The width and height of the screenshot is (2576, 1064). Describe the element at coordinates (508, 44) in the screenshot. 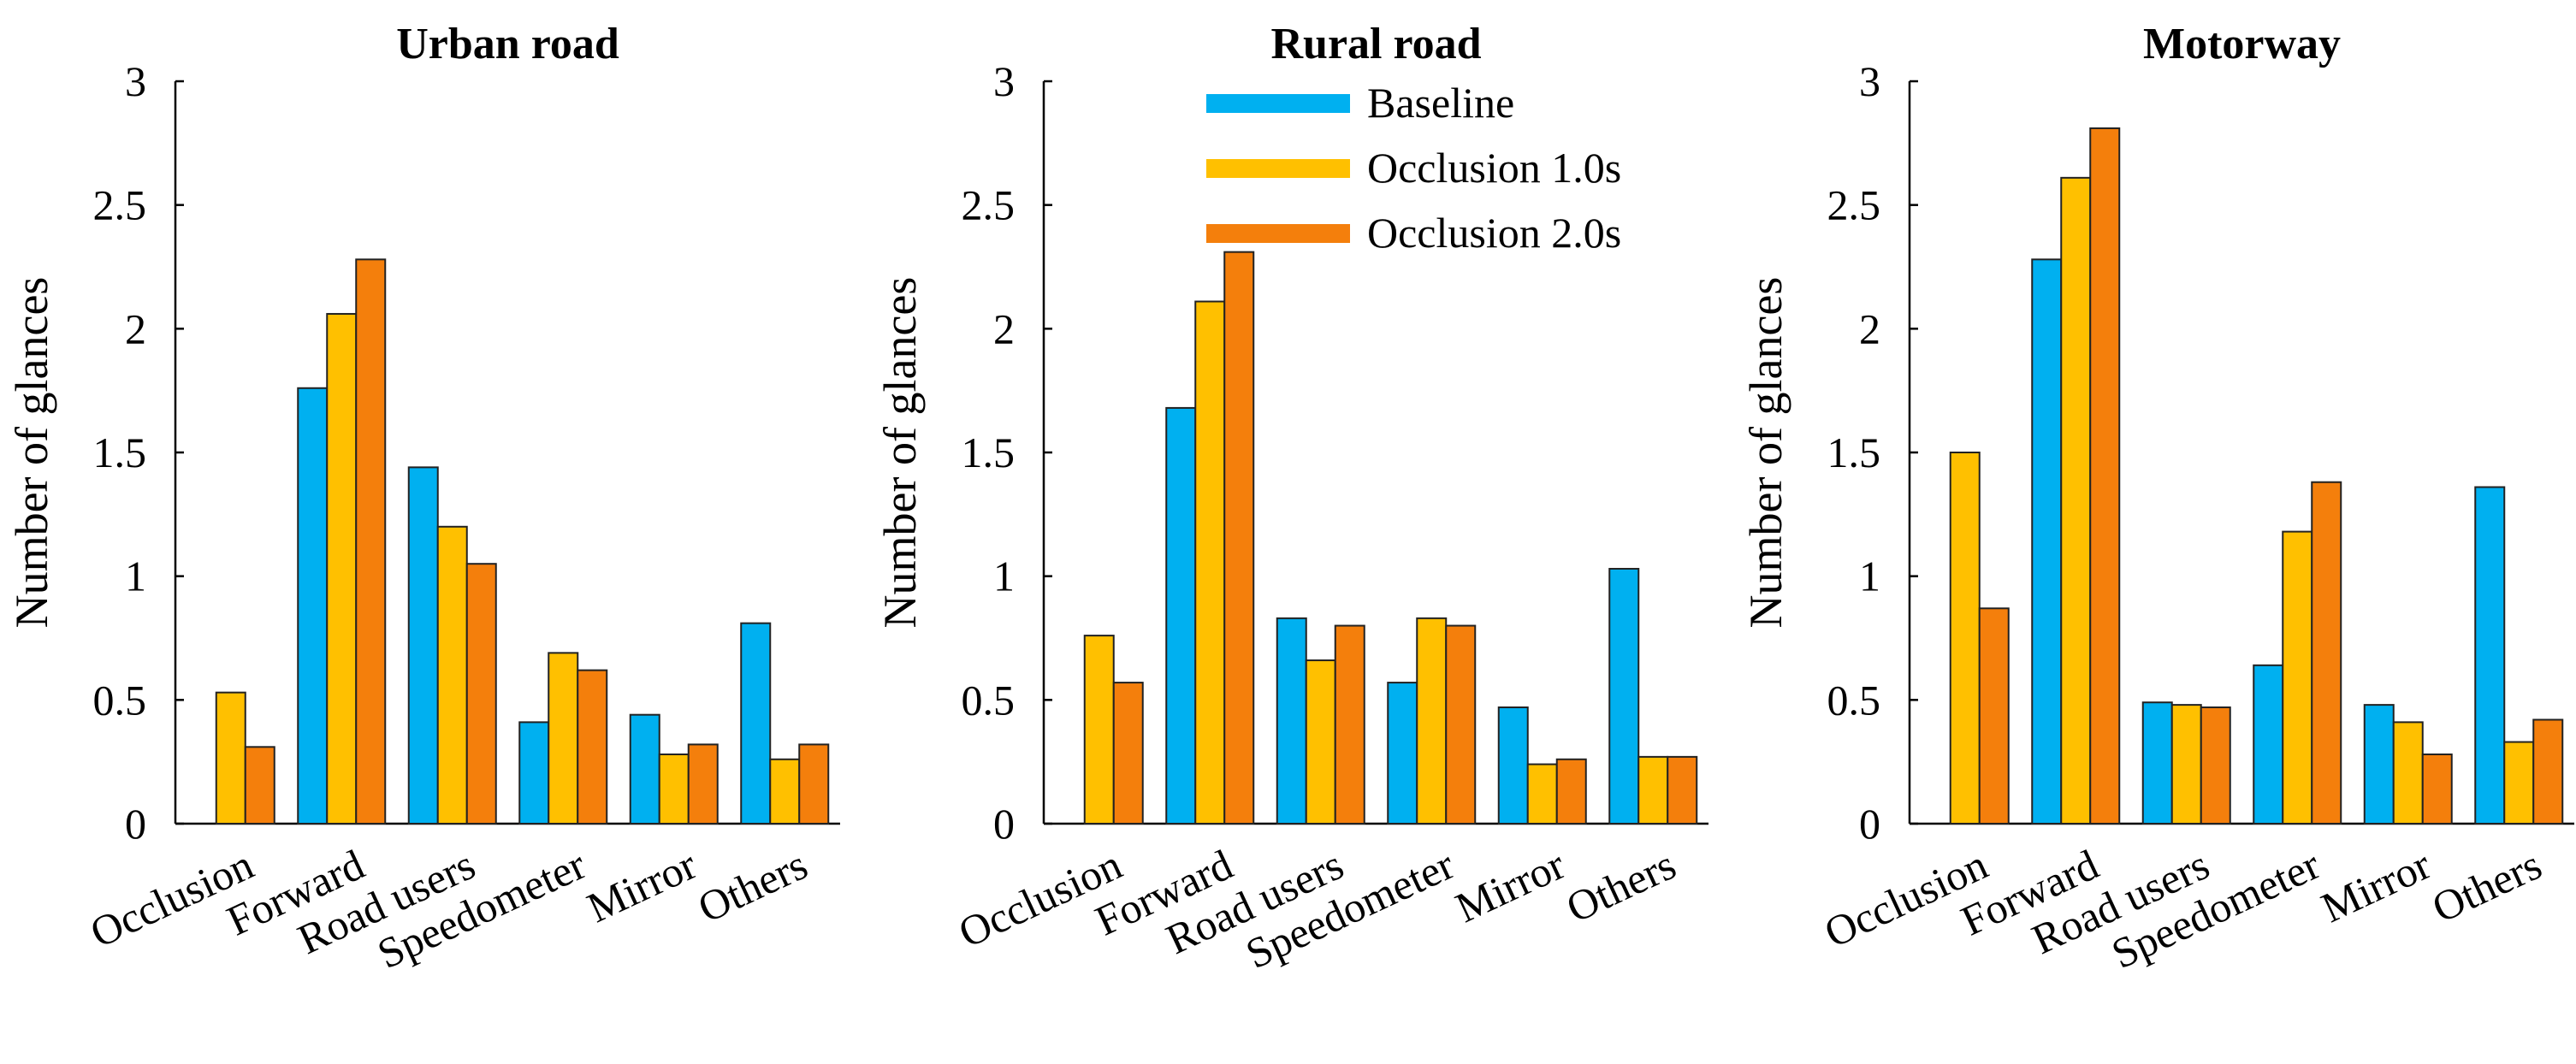

I see `panel-title: Urban road` at that location.